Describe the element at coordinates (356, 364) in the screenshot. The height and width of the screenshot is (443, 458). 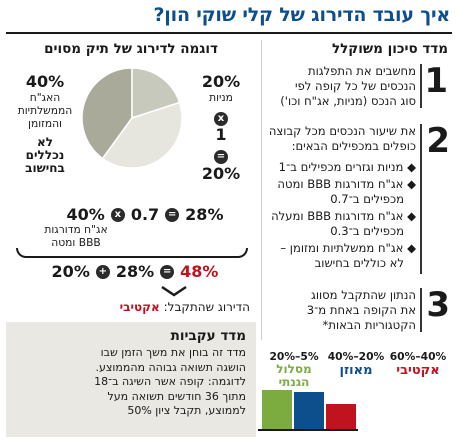
I see `legend-balanced: 40%–20% מאוזן` at that location.